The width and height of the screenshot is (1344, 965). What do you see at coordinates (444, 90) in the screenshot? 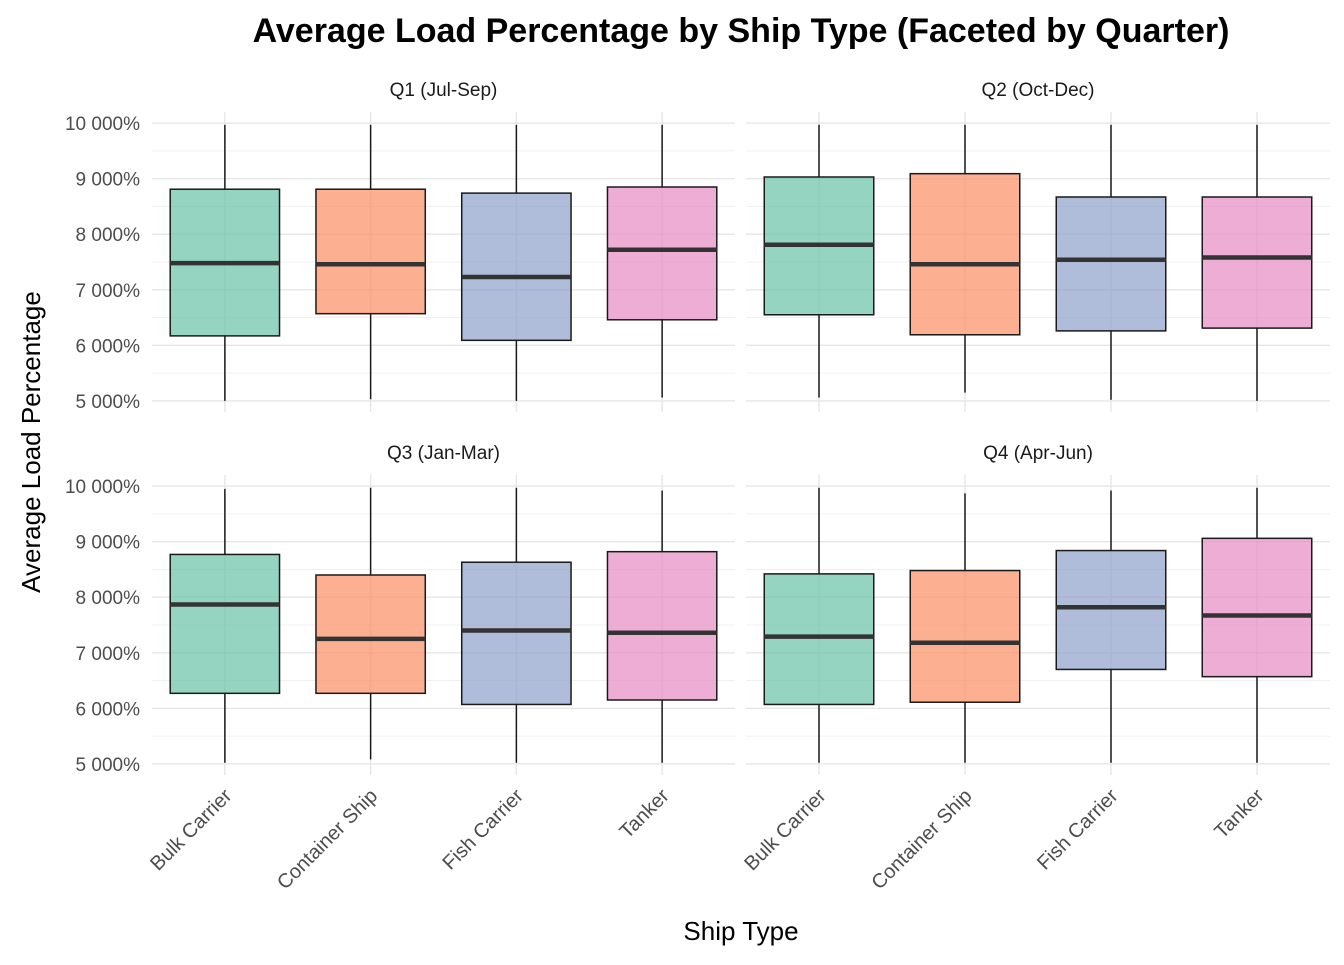
I see `facet-strip-label: Q1 (Jul-Sep)` at bounding box center [444, 90].